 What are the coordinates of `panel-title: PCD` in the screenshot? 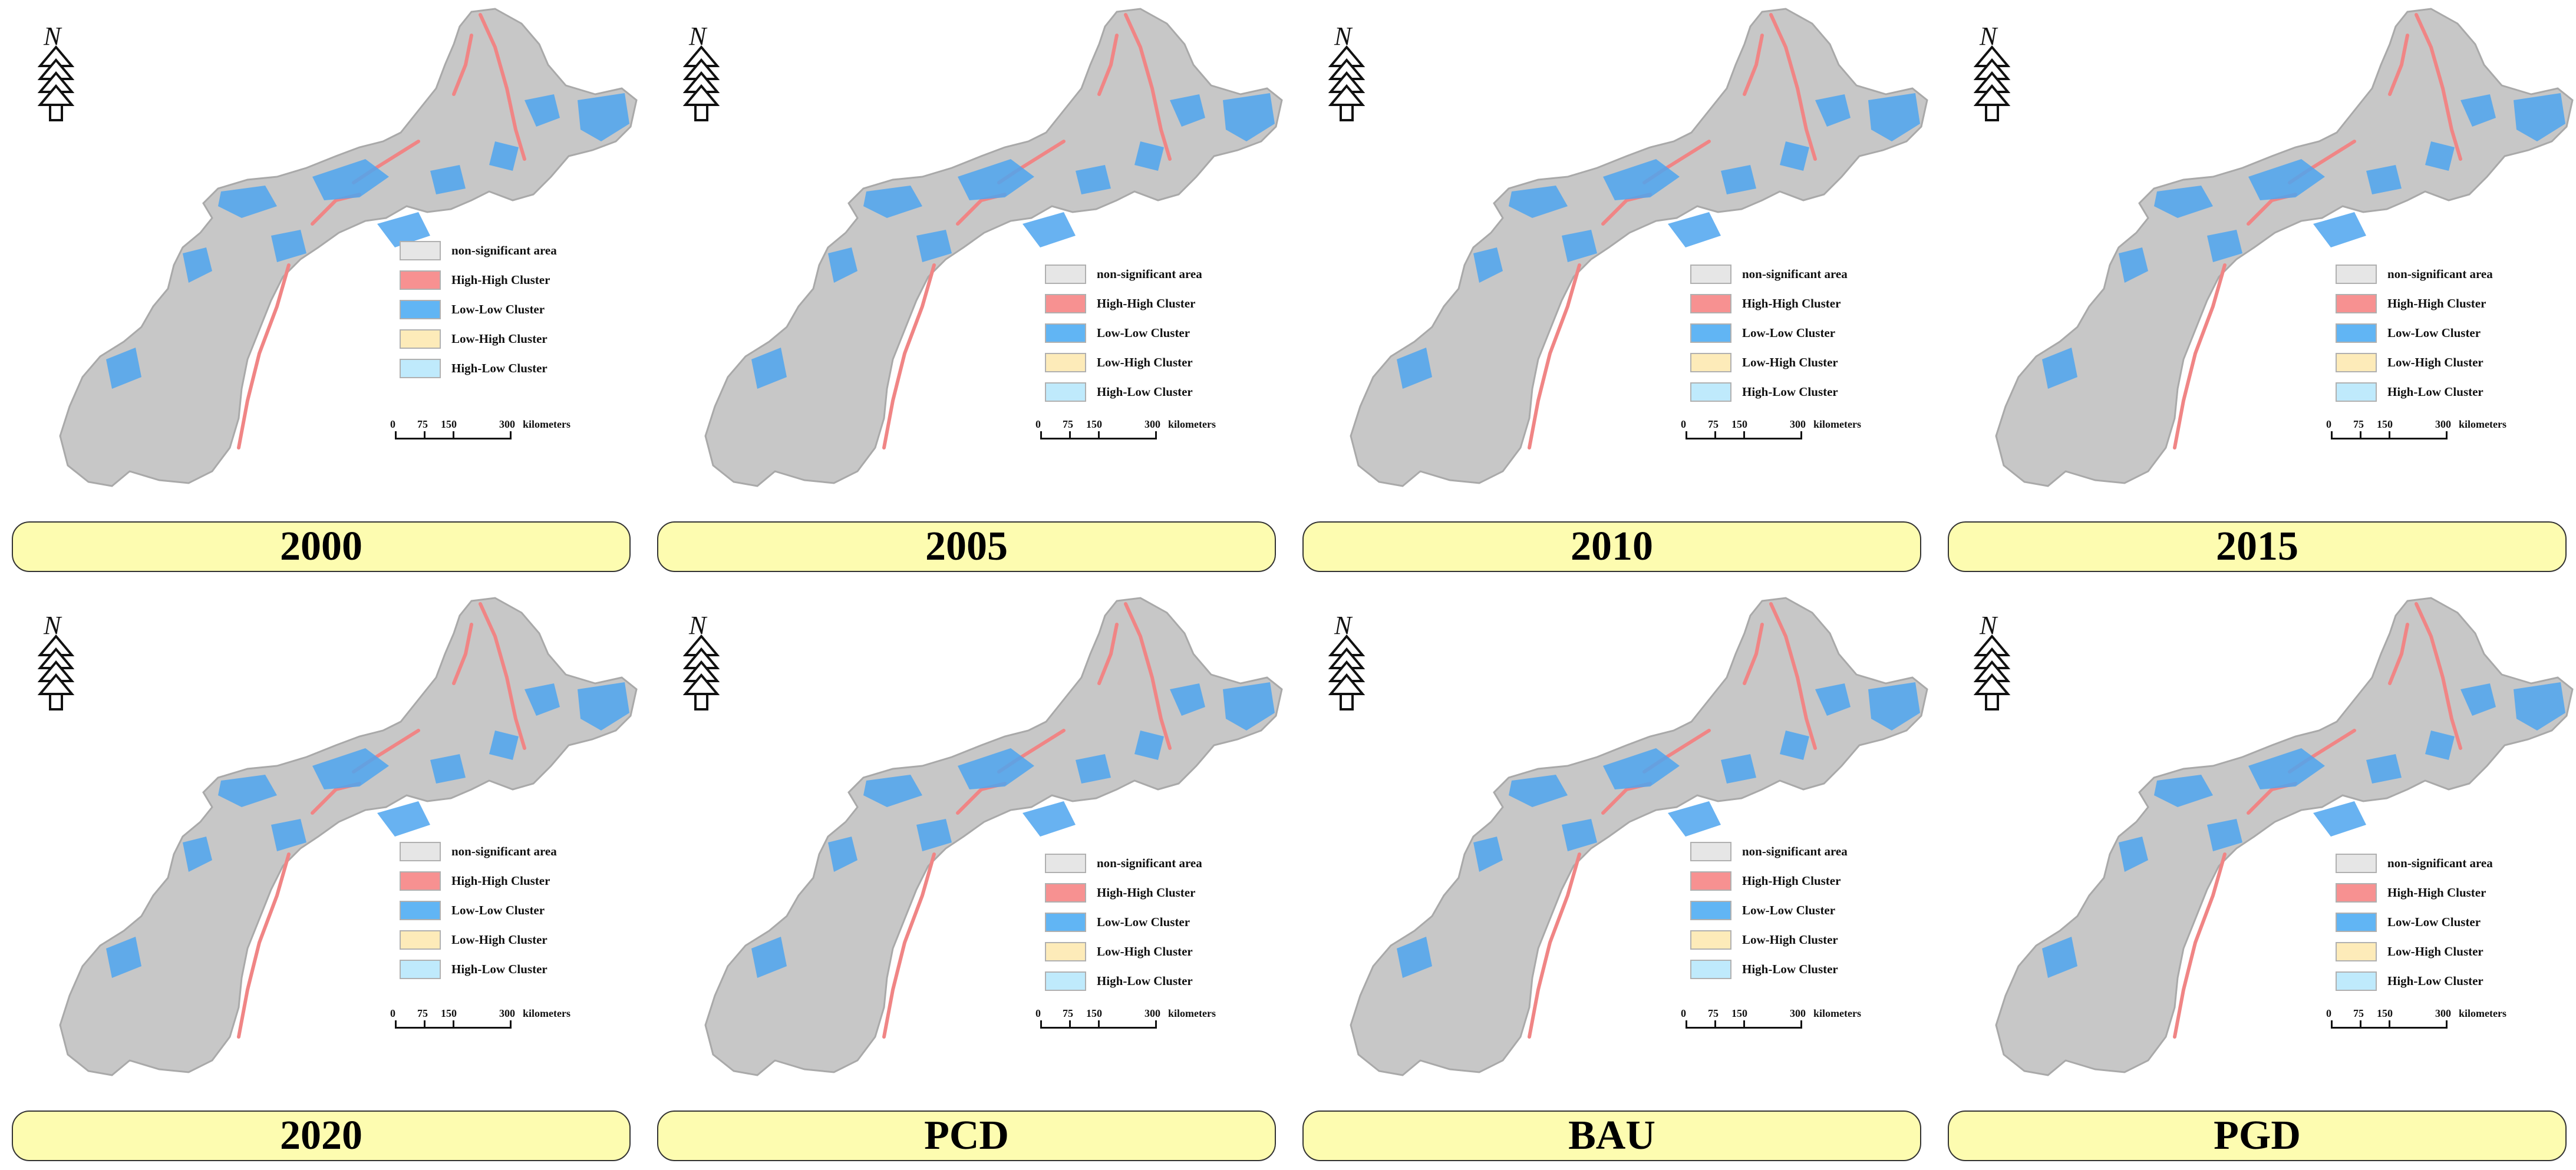 It's located at (967, 1135).